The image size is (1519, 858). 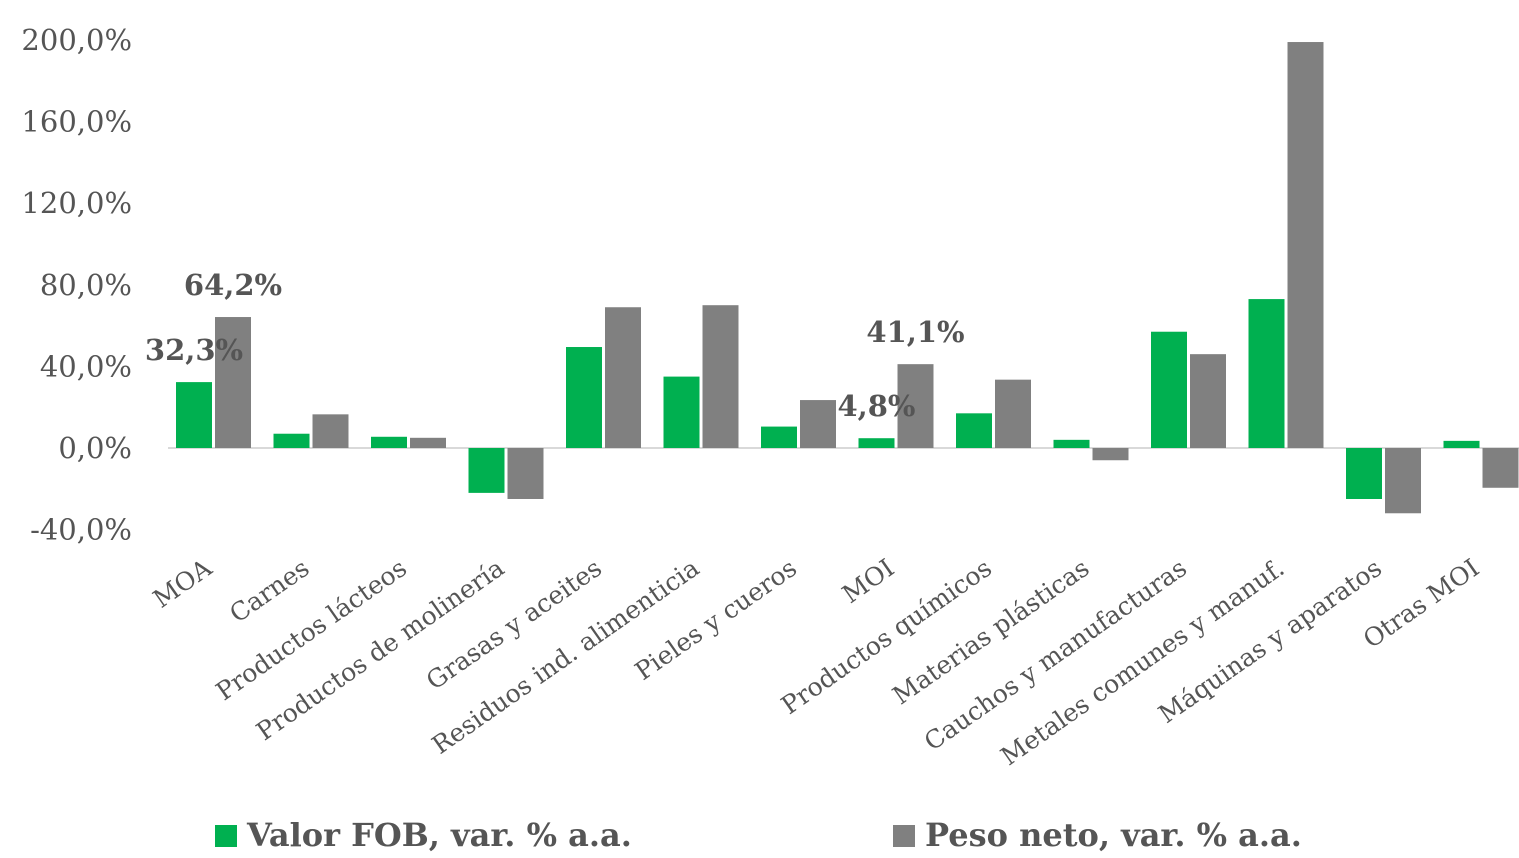 I want to click on bar-peso-neto-cauchos-y-manufacturas, so click(x=1208, y=401).